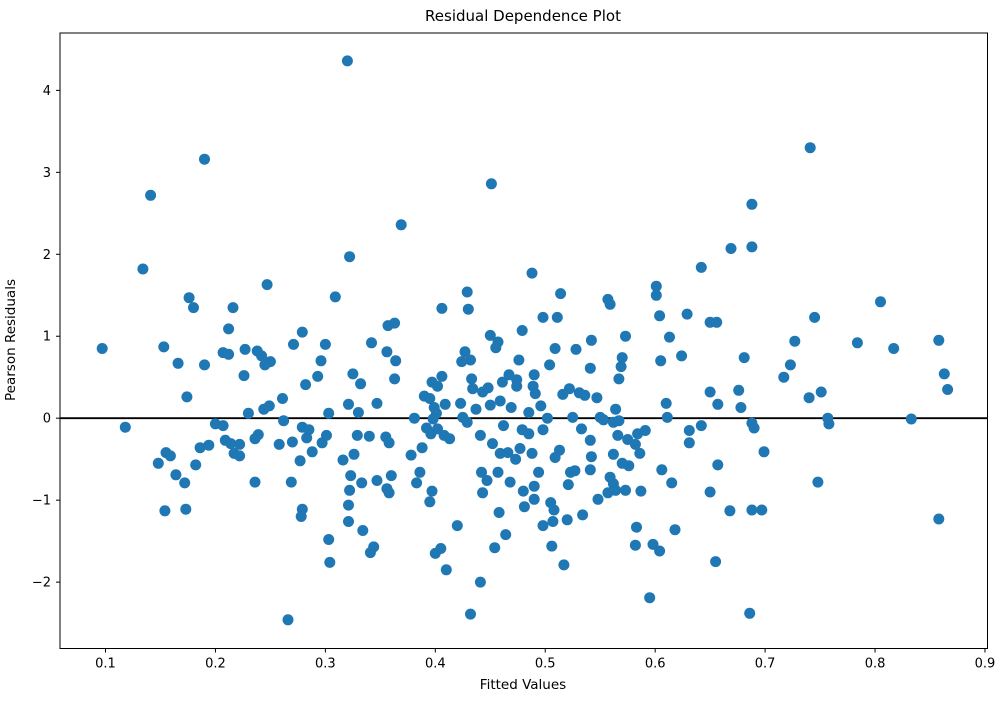 The width and height of the screenshot is (1005, 701). I want to click on x-tick-label: 0.5, so click(545, 664).